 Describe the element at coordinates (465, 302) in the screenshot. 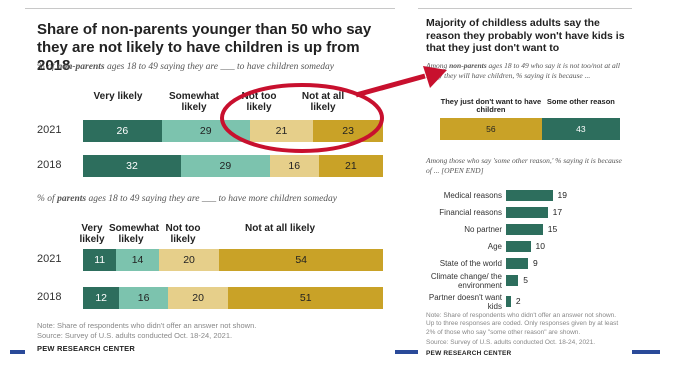

I see `other-reason-label-6: Partner doesn't want kids` at that location.